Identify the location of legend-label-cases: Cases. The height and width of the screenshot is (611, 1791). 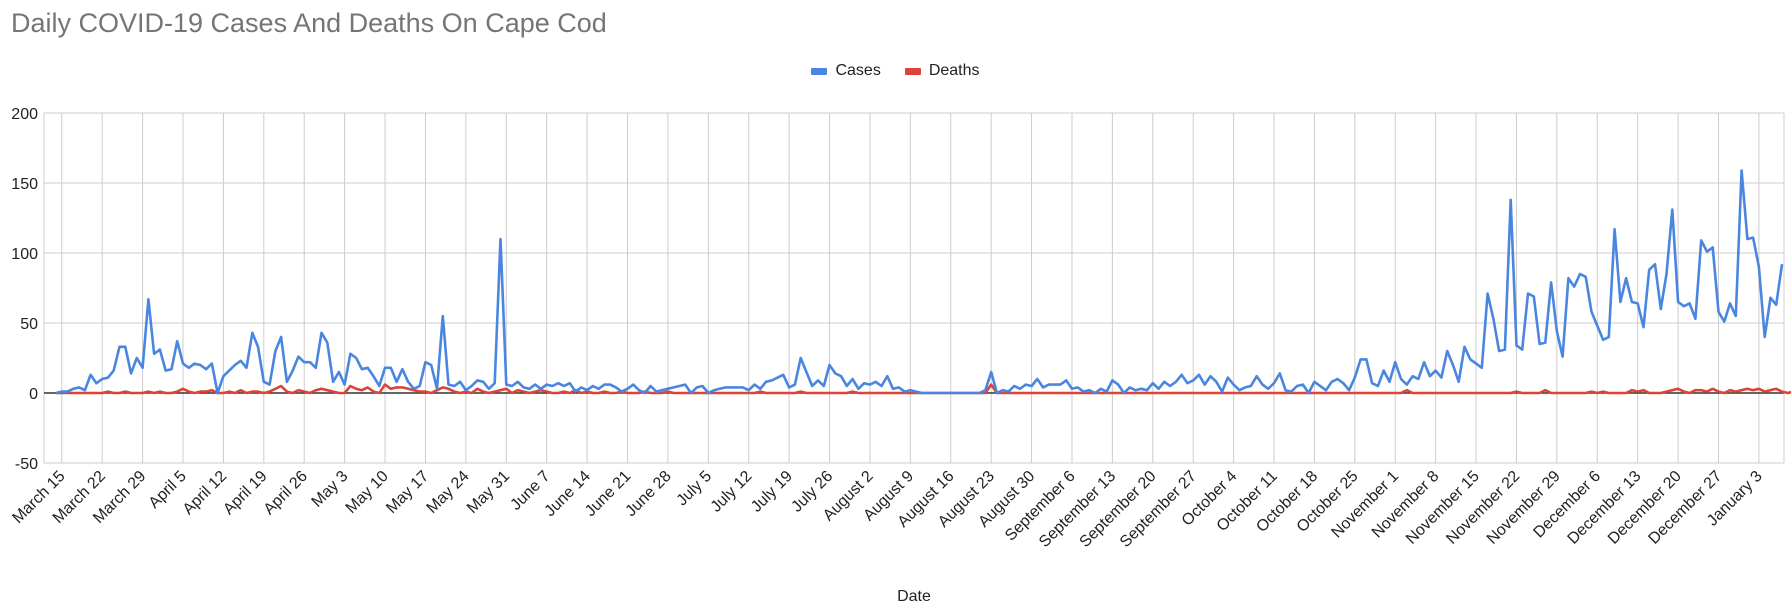
(858, 70).